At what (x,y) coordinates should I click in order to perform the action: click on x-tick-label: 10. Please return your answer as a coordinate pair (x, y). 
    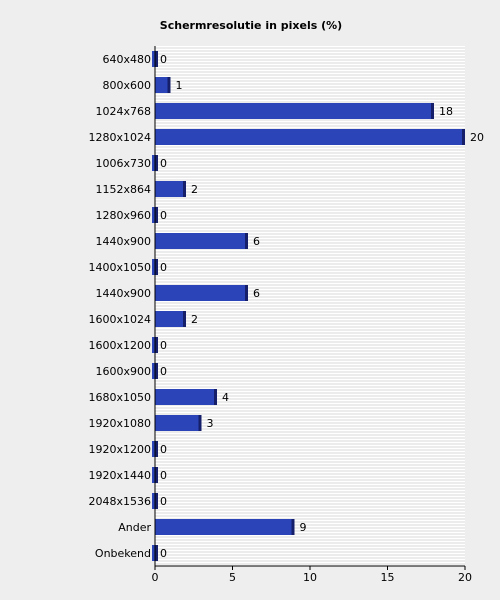
    Looking at the image, I should click on (310, 577).